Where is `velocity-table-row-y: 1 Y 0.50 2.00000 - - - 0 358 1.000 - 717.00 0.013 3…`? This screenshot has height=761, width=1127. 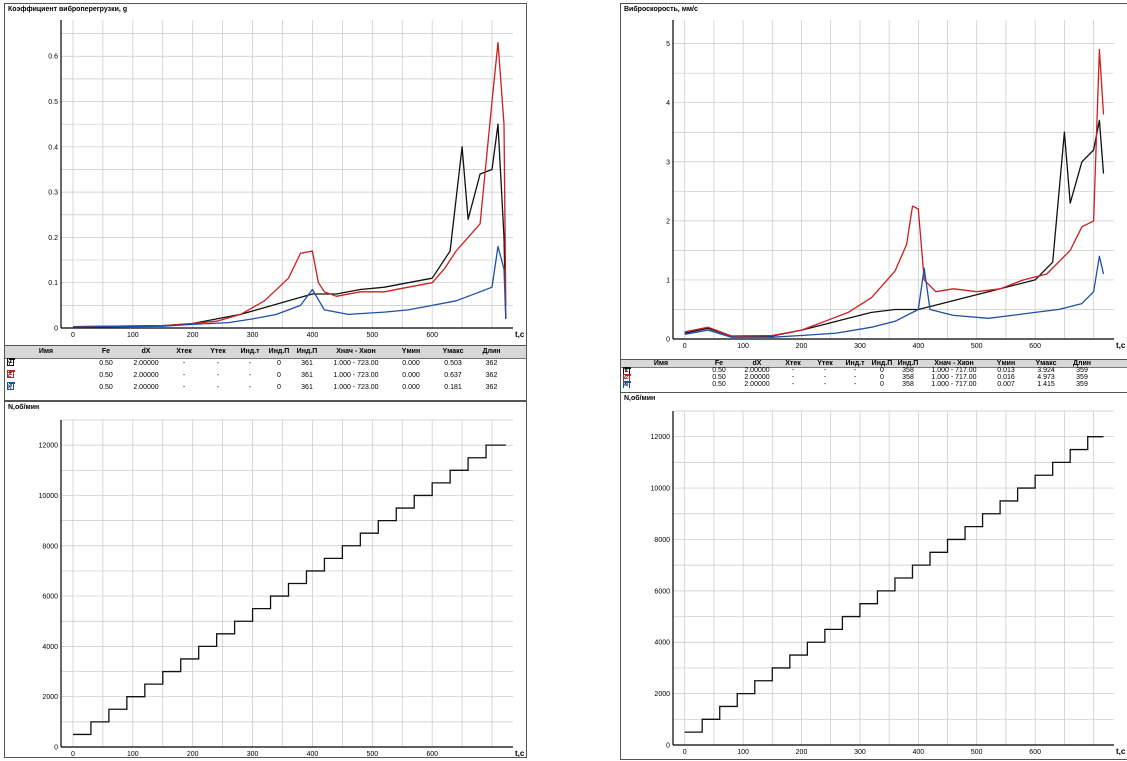
velocity-table-row-y: 1 Y 0.50 2.00000 - - - 0 358 1.000 - 717.00 0.013 3… is located at coordinates (874, 370).